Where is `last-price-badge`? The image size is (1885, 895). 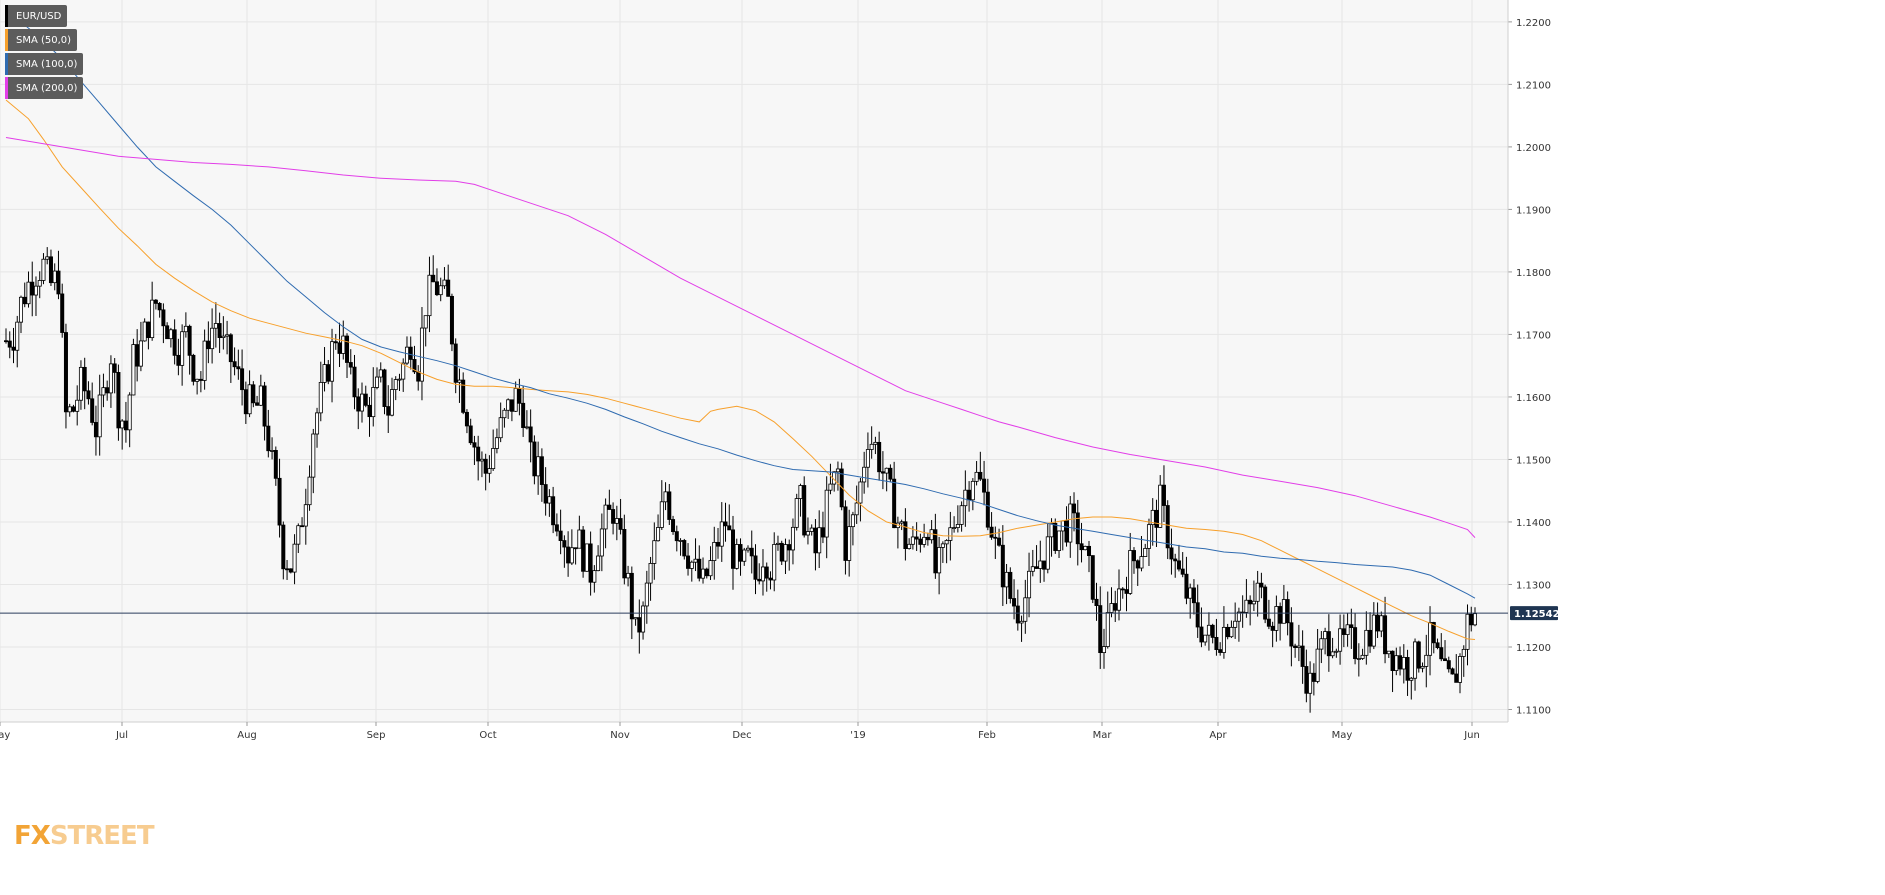
last-price-badge is located at coordinates (1534, 613).